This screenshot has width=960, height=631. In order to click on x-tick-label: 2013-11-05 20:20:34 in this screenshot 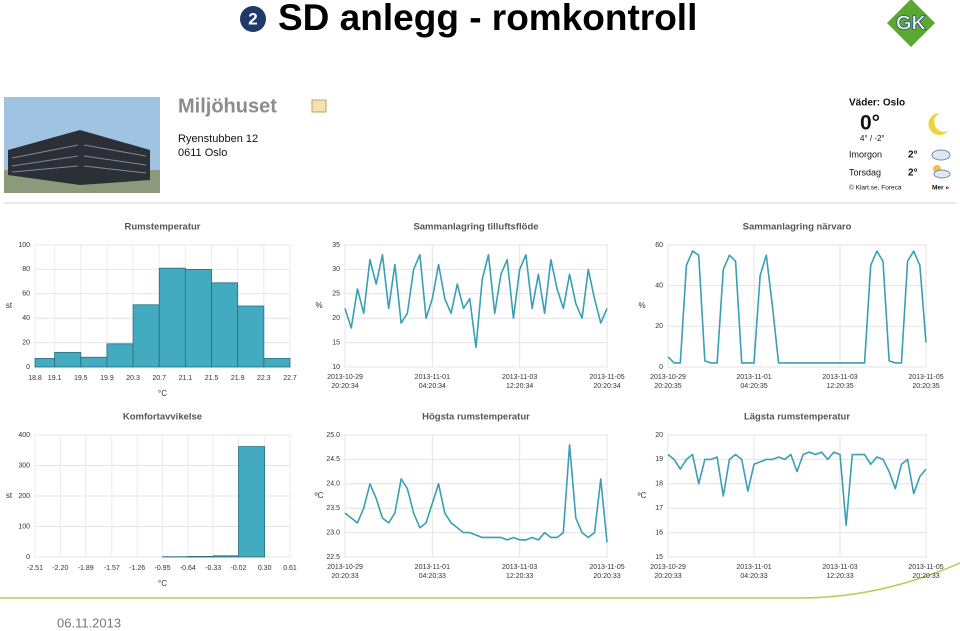, I will do `click(607, 382)`.